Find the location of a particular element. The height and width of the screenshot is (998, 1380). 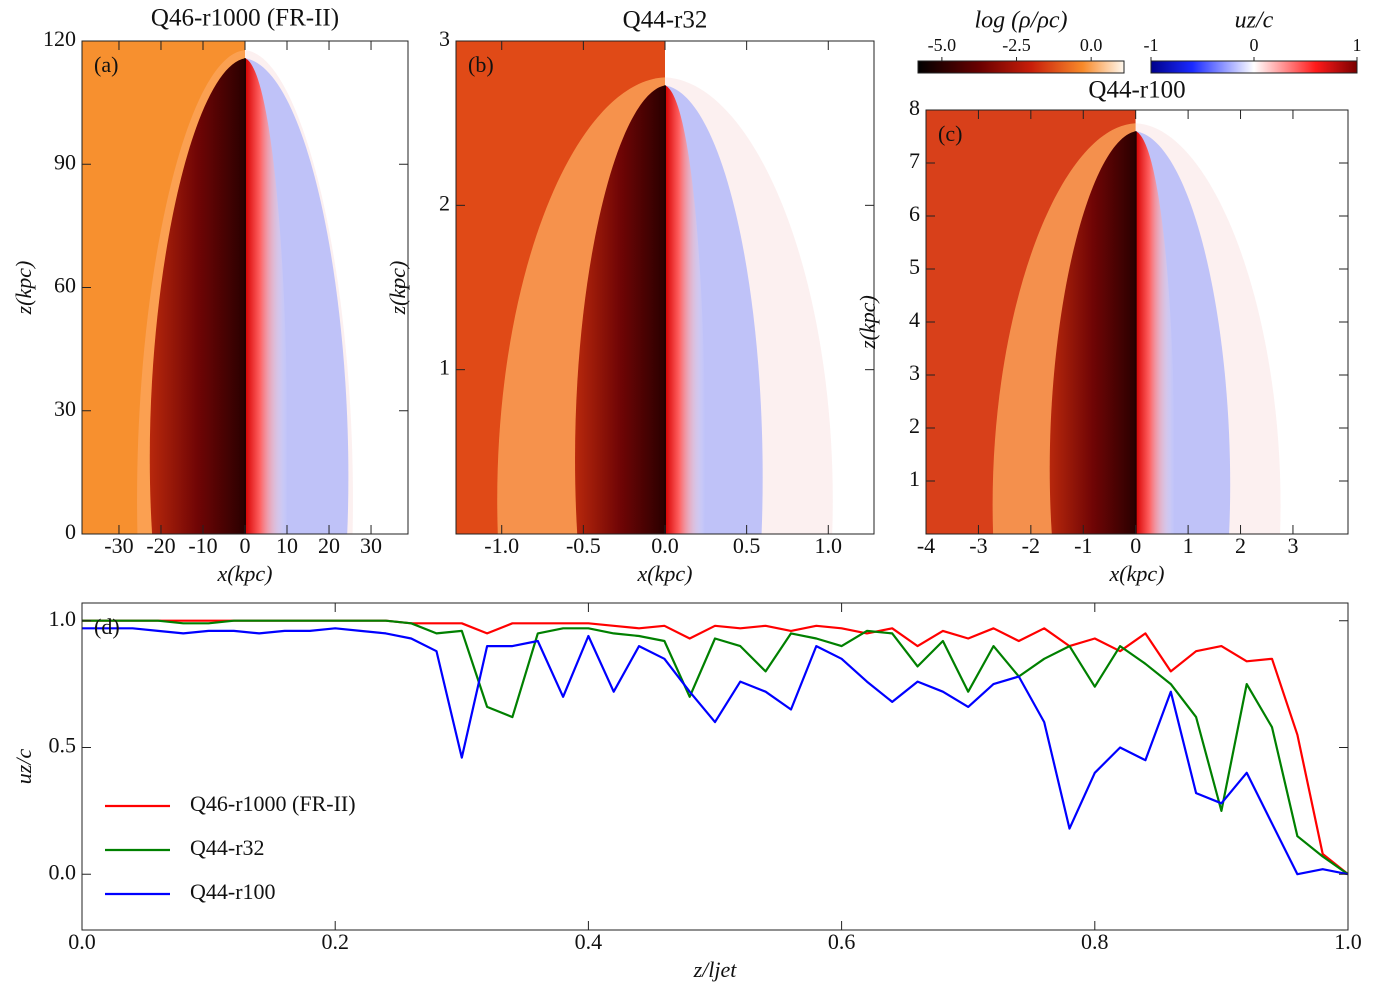

x-tick-label: -10 is located at coordinates (202, 545).